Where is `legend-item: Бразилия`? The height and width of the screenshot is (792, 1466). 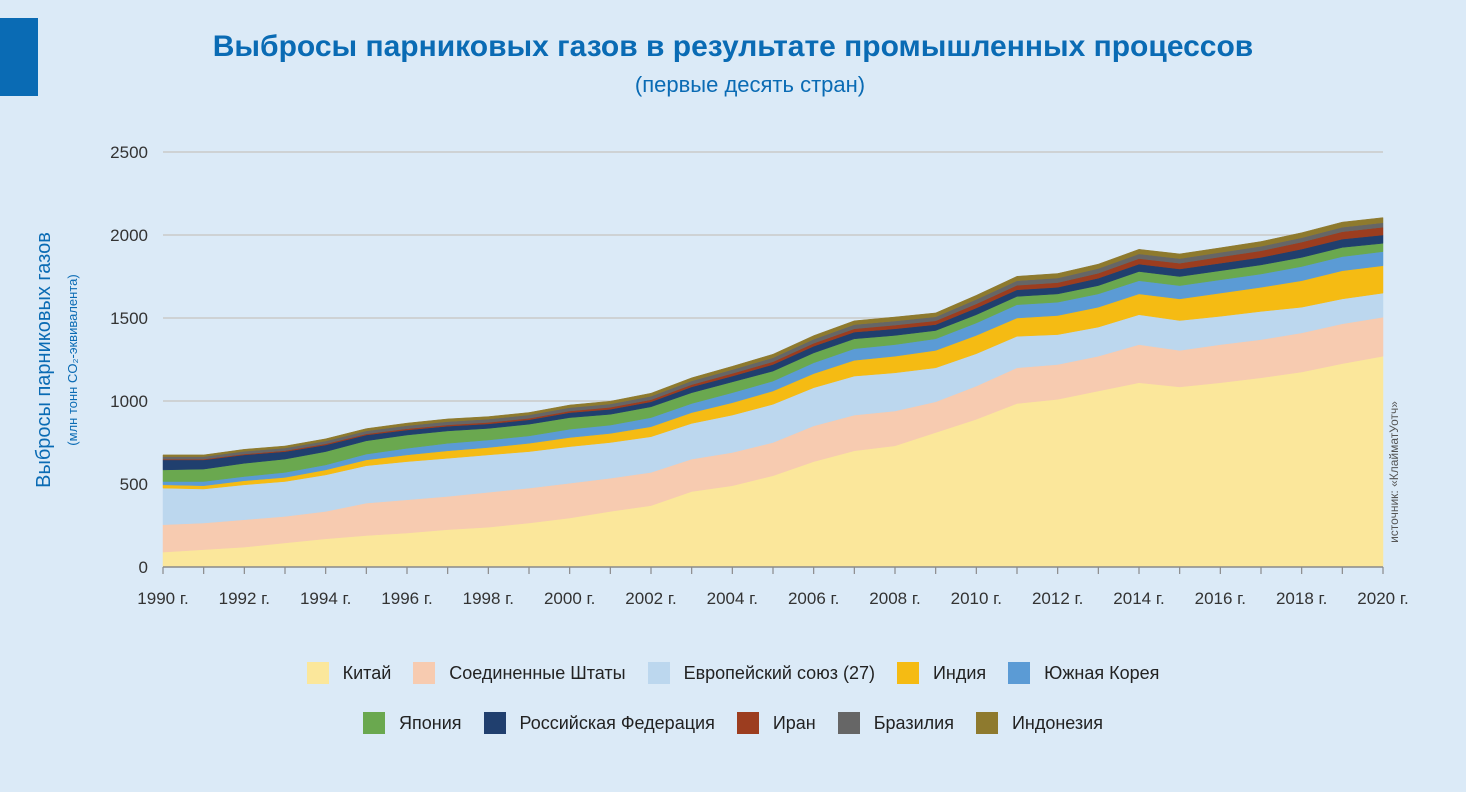 legend-item: Бразилия is located at coordinates (895, 723).